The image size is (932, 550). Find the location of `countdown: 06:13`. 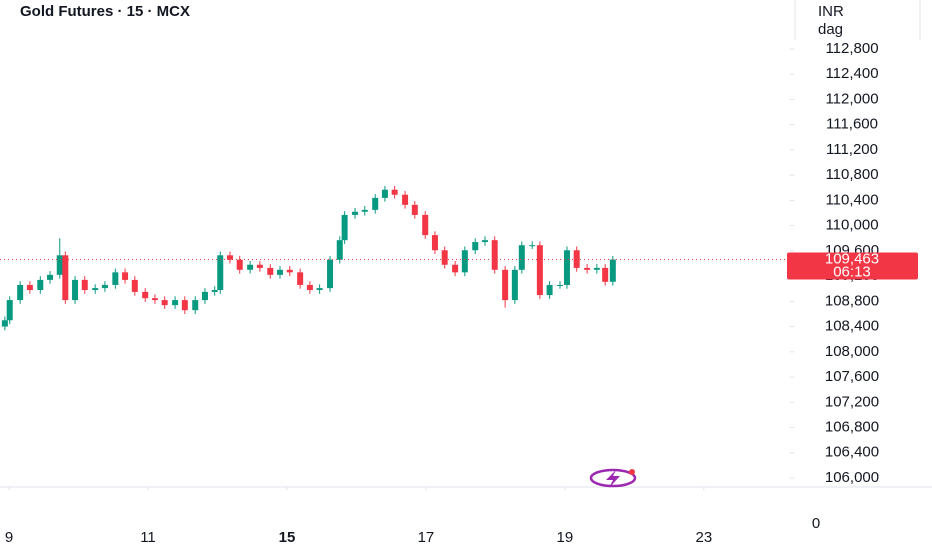

countdown: 06:13 is located at coordinates (852, 271).